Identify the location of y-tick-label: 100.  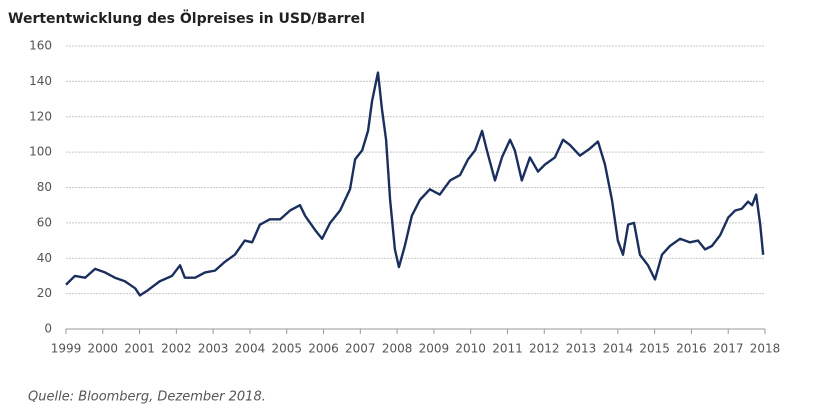
(40, 152).